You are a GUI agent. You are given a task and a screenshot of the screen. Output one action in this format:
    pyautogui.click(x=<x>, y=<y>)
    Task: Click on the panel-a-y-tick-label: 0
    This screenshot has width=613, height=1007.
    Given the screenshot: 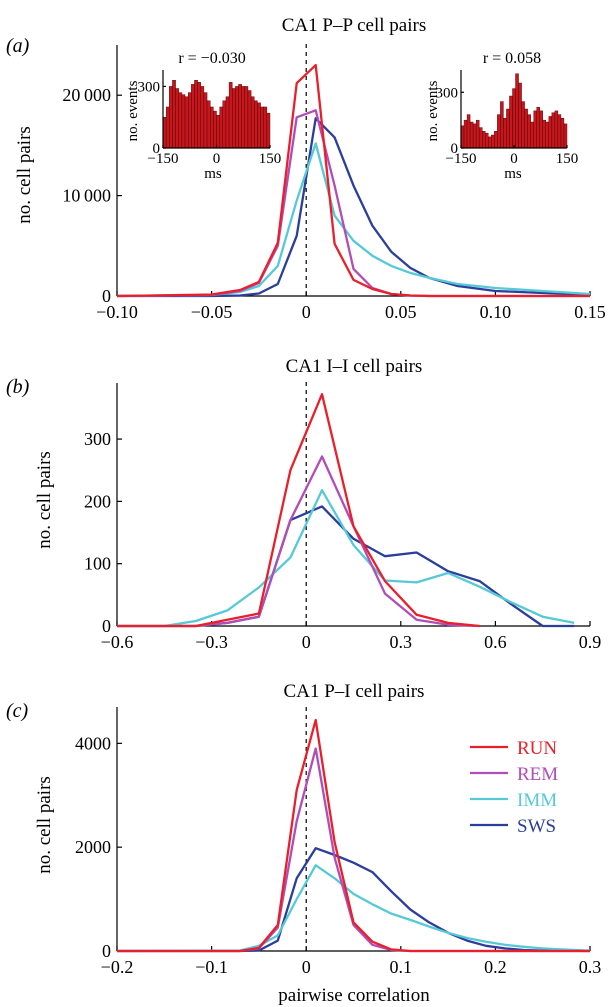 What is the action you would take?
    pyautogui.click(x=106, y=296)
    